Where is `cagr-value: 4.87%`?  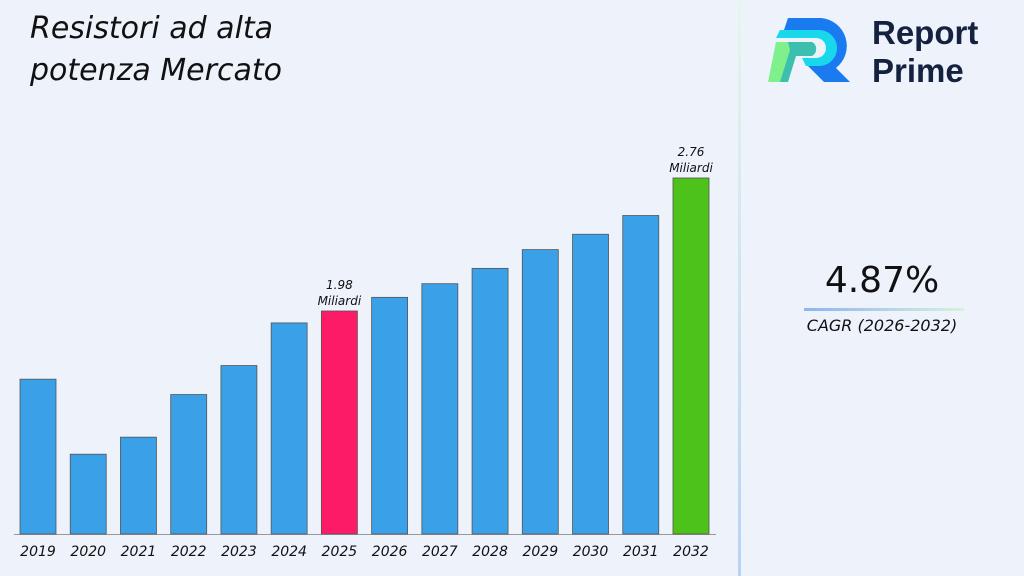
cagr-value: 4.87% is located at coordinates (882, 280).